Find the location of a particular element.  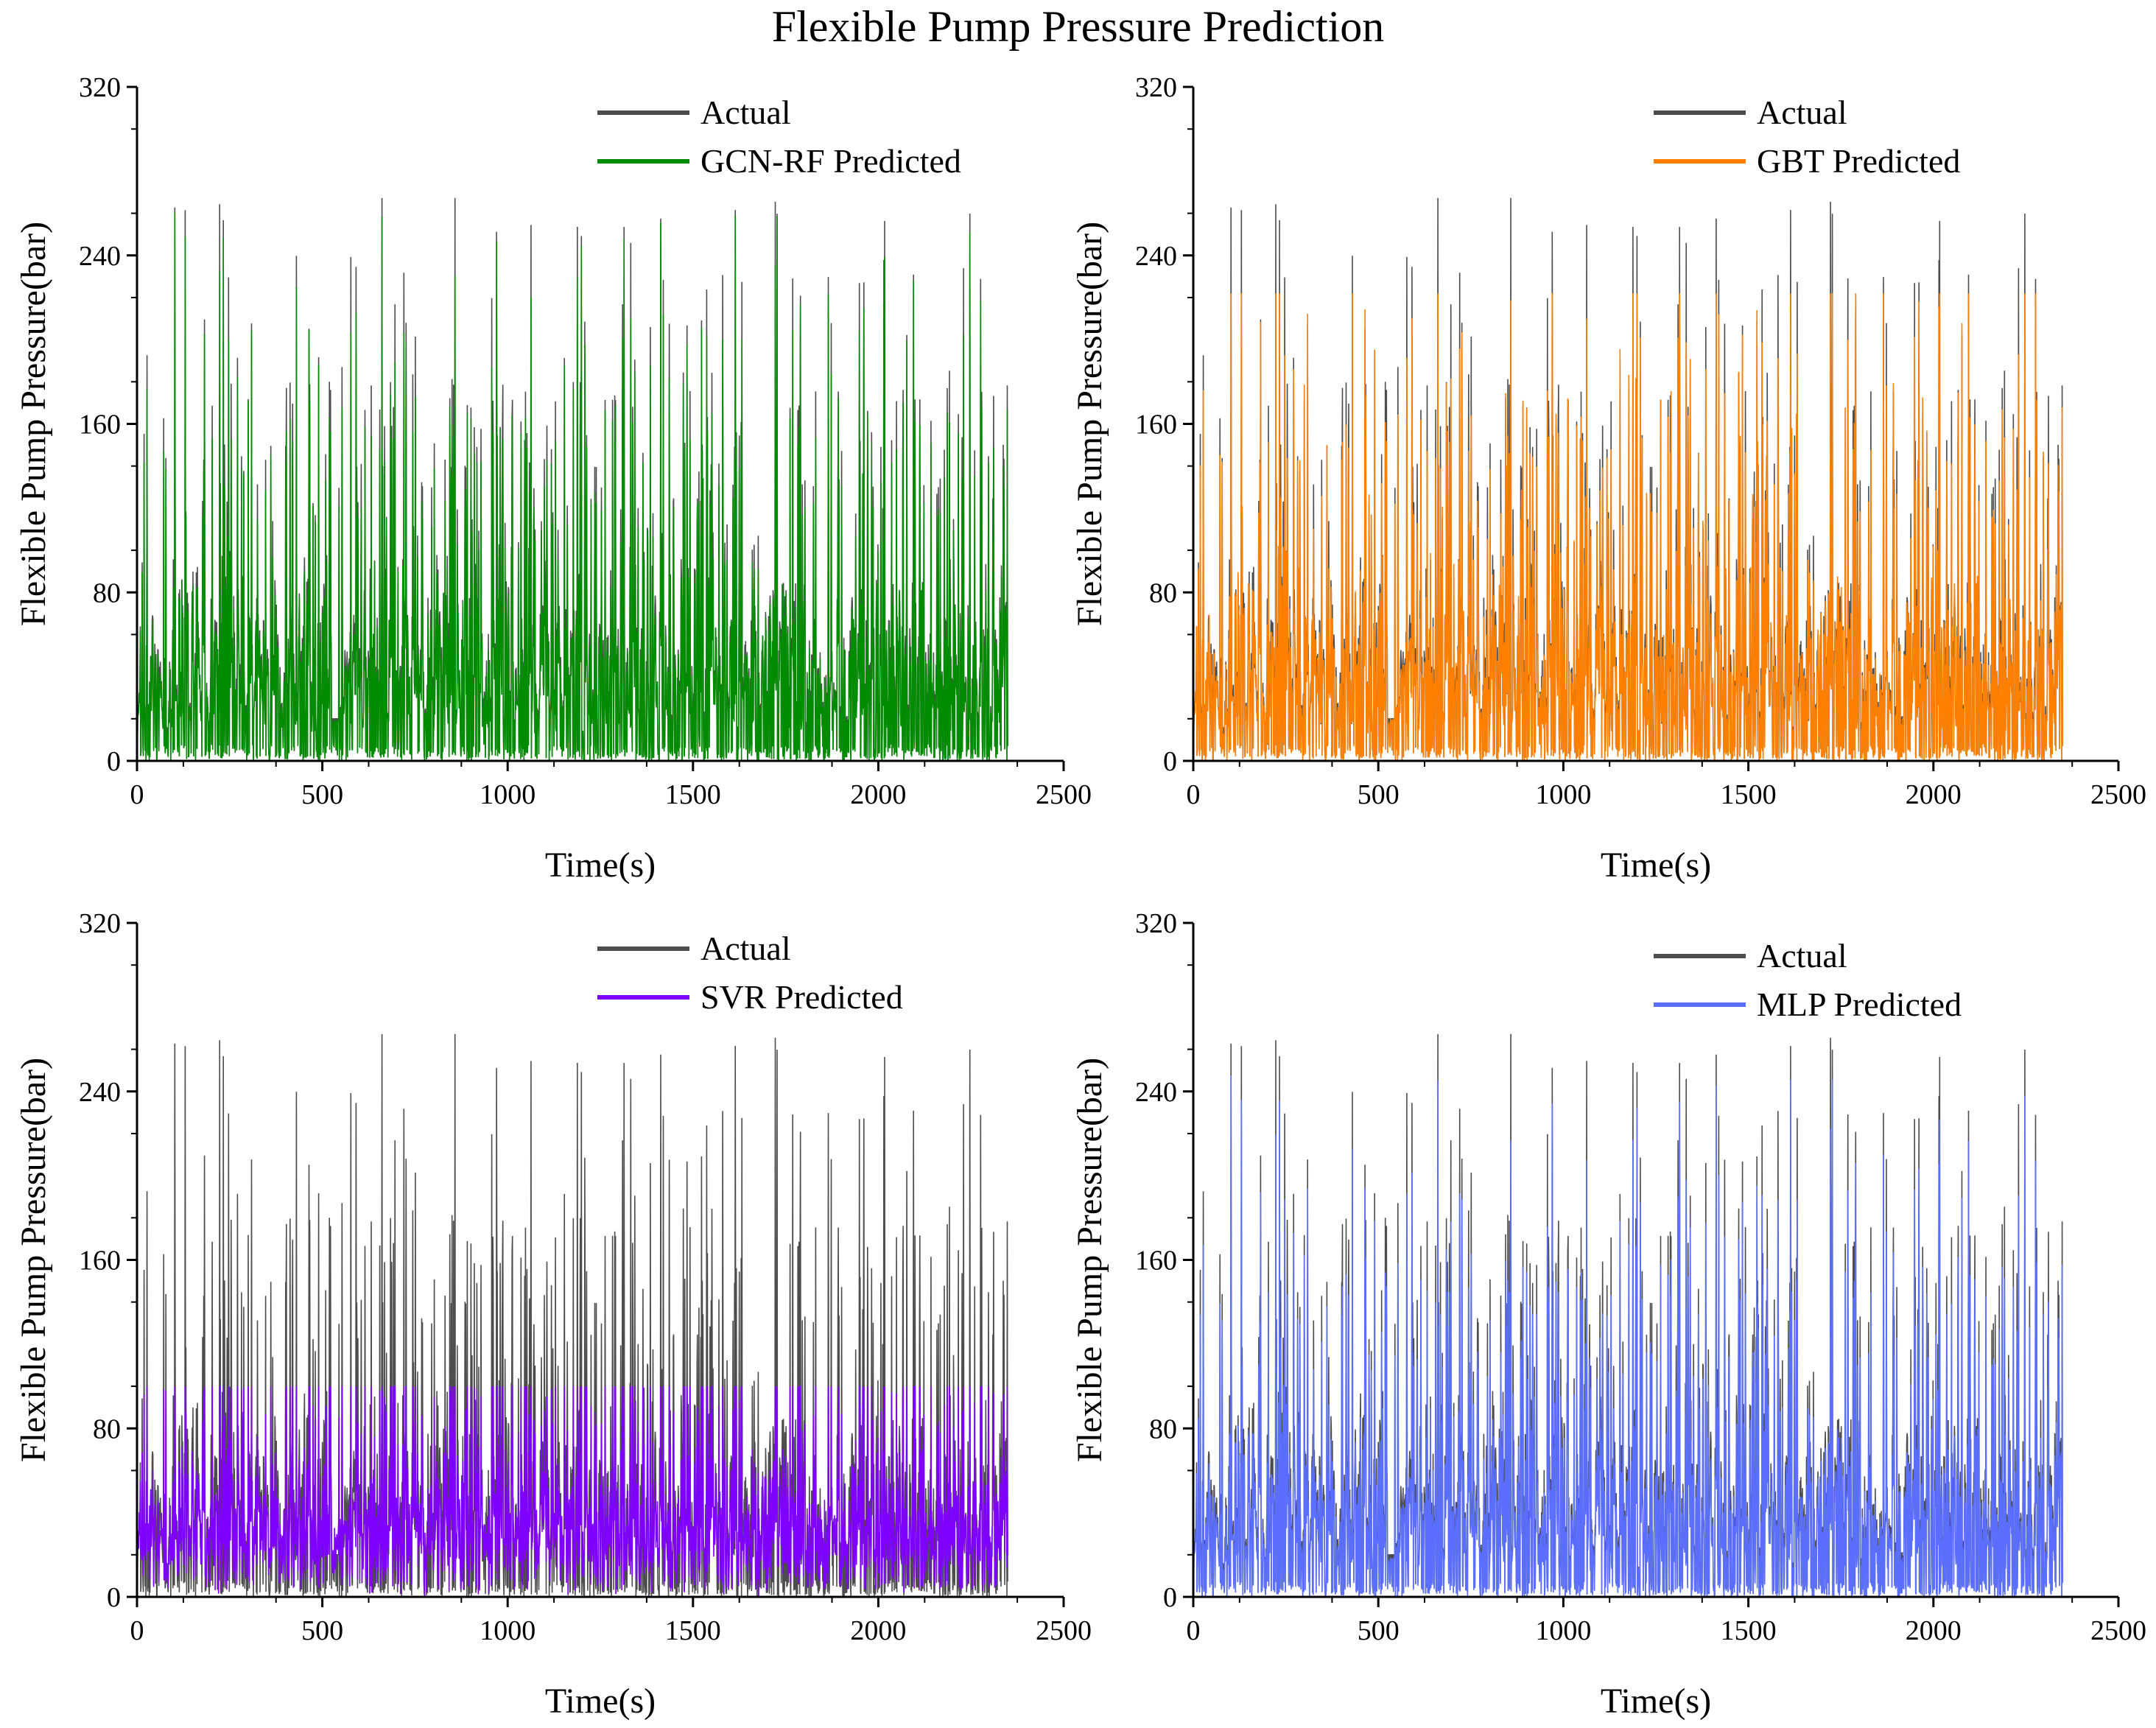

legend-label-predicted: GCN-RF Predicted is located at coordinates (831, 161).